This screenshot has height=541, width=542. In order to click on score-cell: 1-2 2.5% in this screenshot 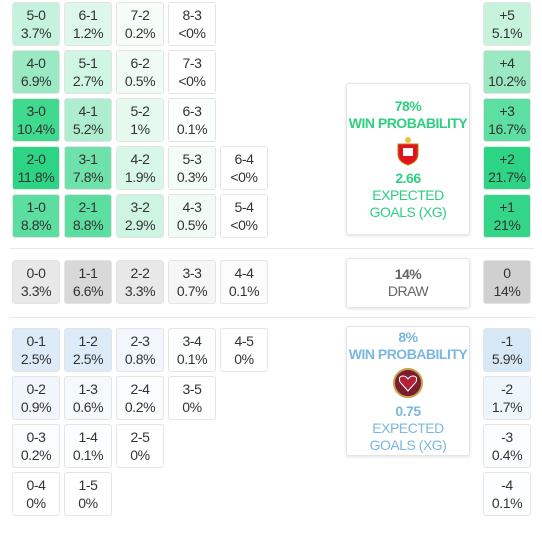, I will do `click(88, 350)`.